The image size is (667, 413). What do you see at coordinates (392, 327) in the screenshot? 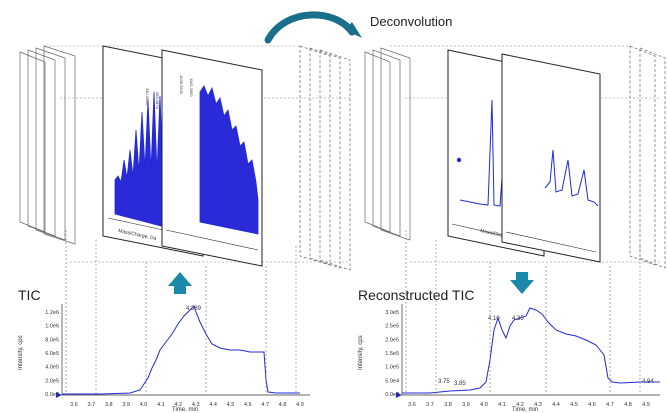
I see `right-y-tick-5: 2.5e5` at bounding box center [392, 327].